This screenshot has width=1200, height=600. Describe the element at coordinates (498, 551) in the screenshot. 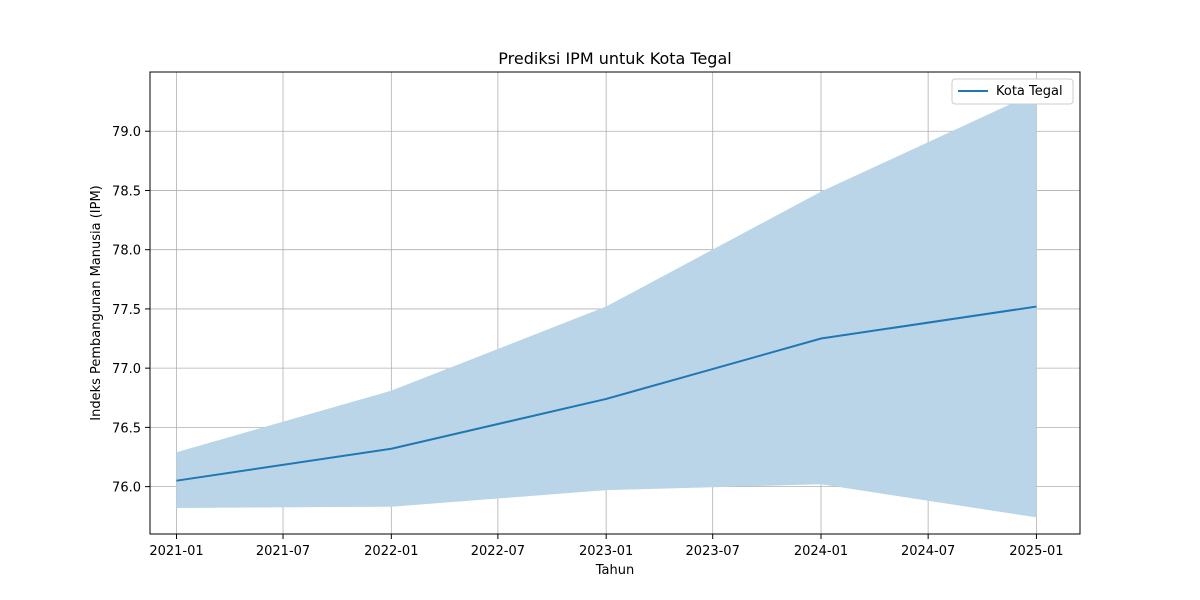

I see `x-tick-label: 2022-07` at that location.